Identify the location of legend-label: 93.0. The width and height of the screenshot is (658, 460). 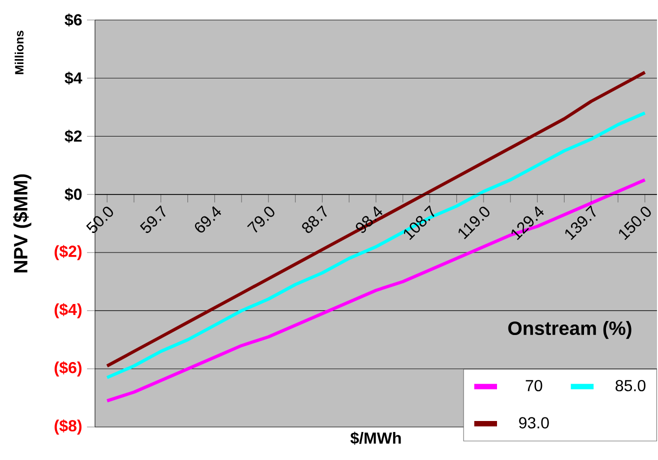
(534, 422).